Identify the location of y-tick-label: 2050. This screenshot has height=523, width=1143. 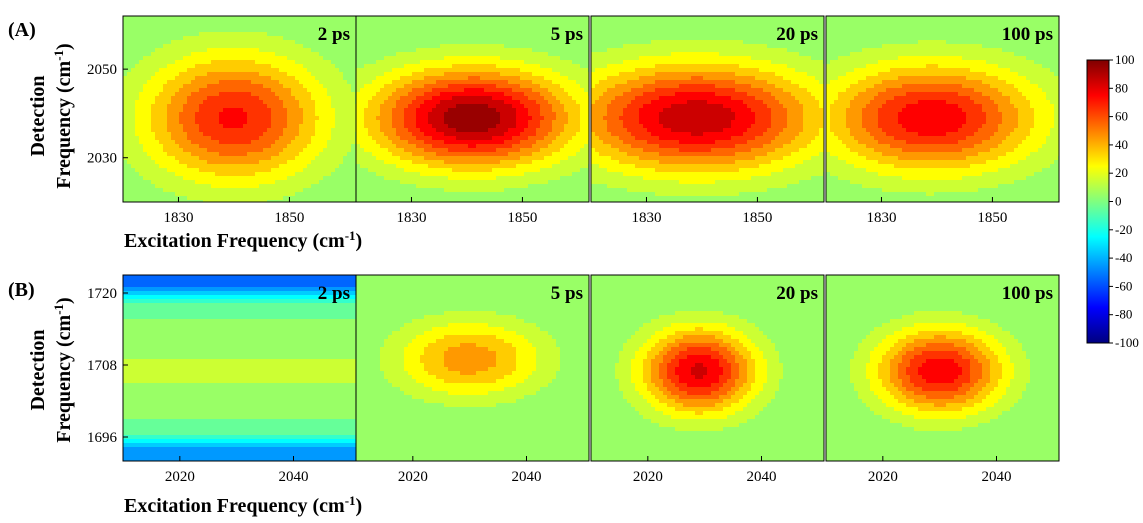
(102, 70).